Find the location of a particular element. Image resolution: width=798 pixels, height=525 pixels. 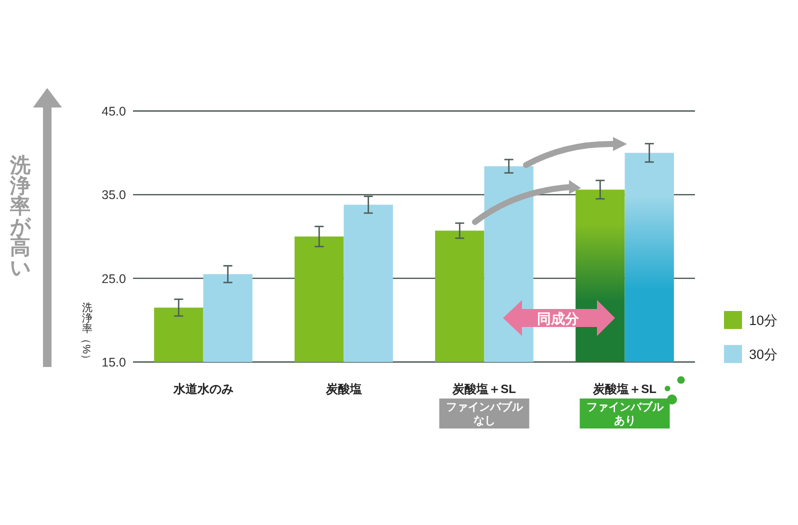

y-tick-label: 35.0 is located at coordinates (114, 195).